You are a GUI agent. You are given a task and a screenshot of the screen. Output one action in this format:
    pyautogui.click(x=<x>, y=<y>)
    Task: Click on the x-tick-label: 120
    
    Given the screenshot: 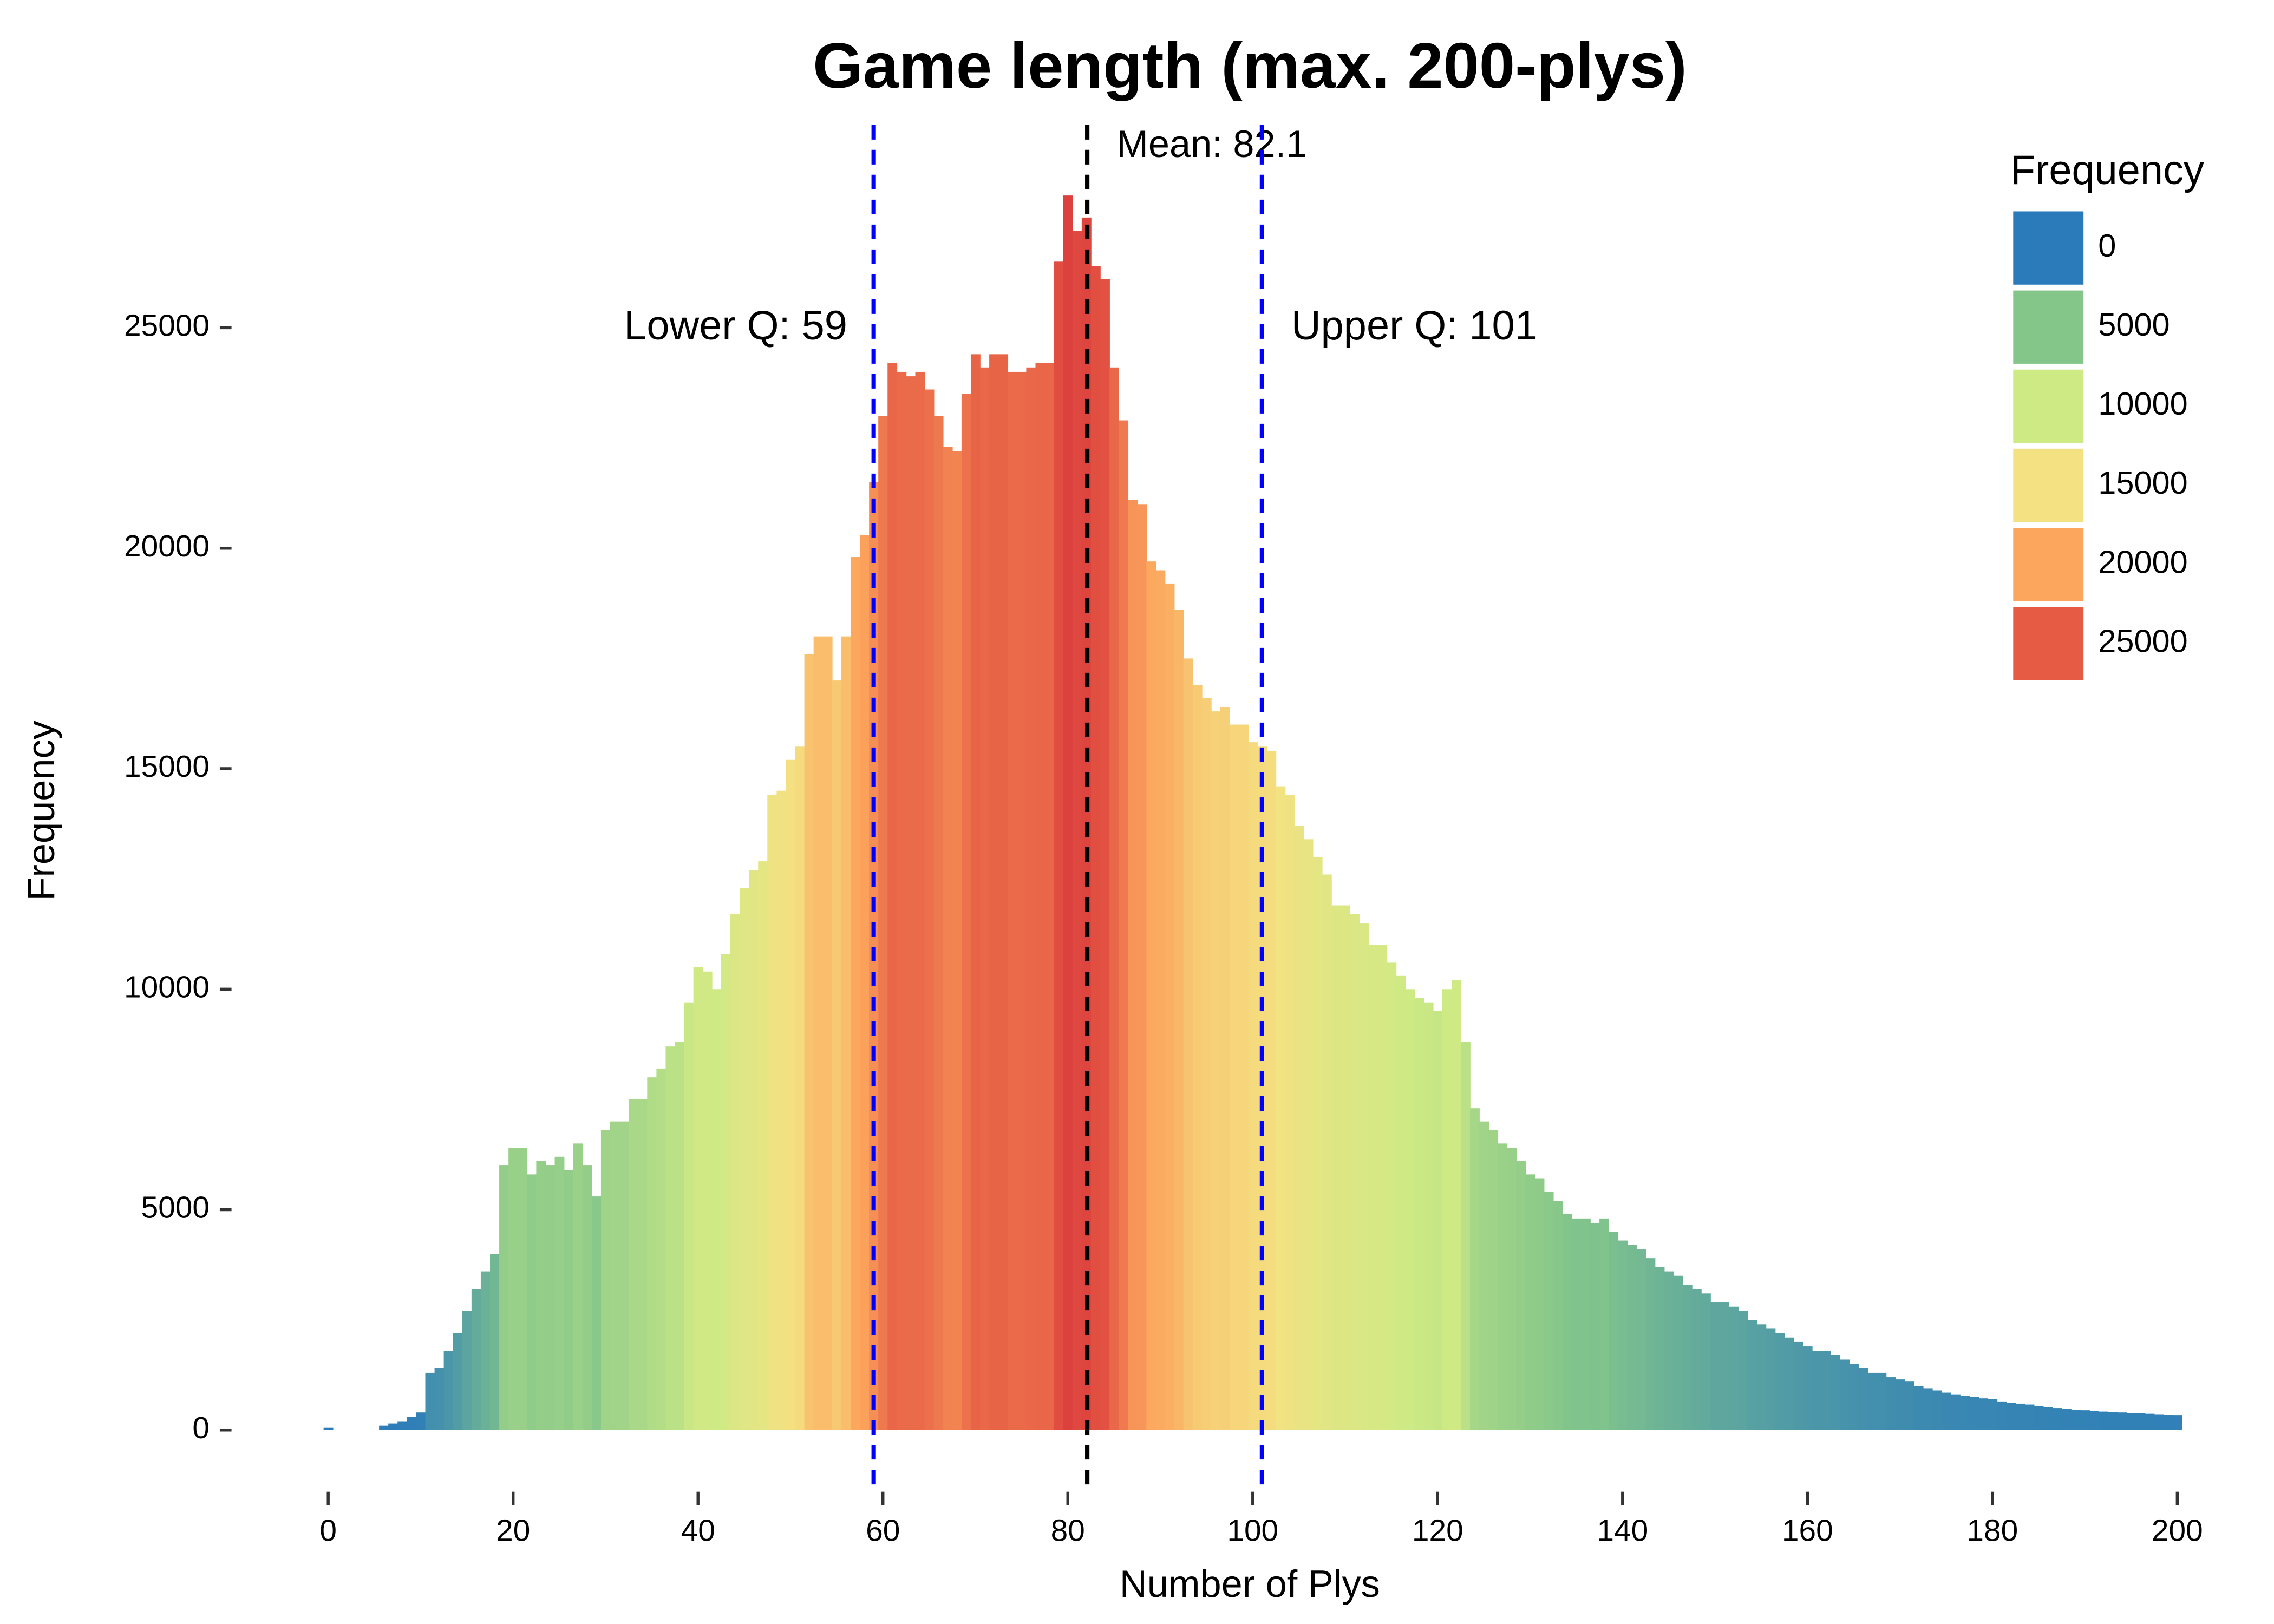 What is the action you would take?
    pyautogui.click(x=1437, y=1531)
    